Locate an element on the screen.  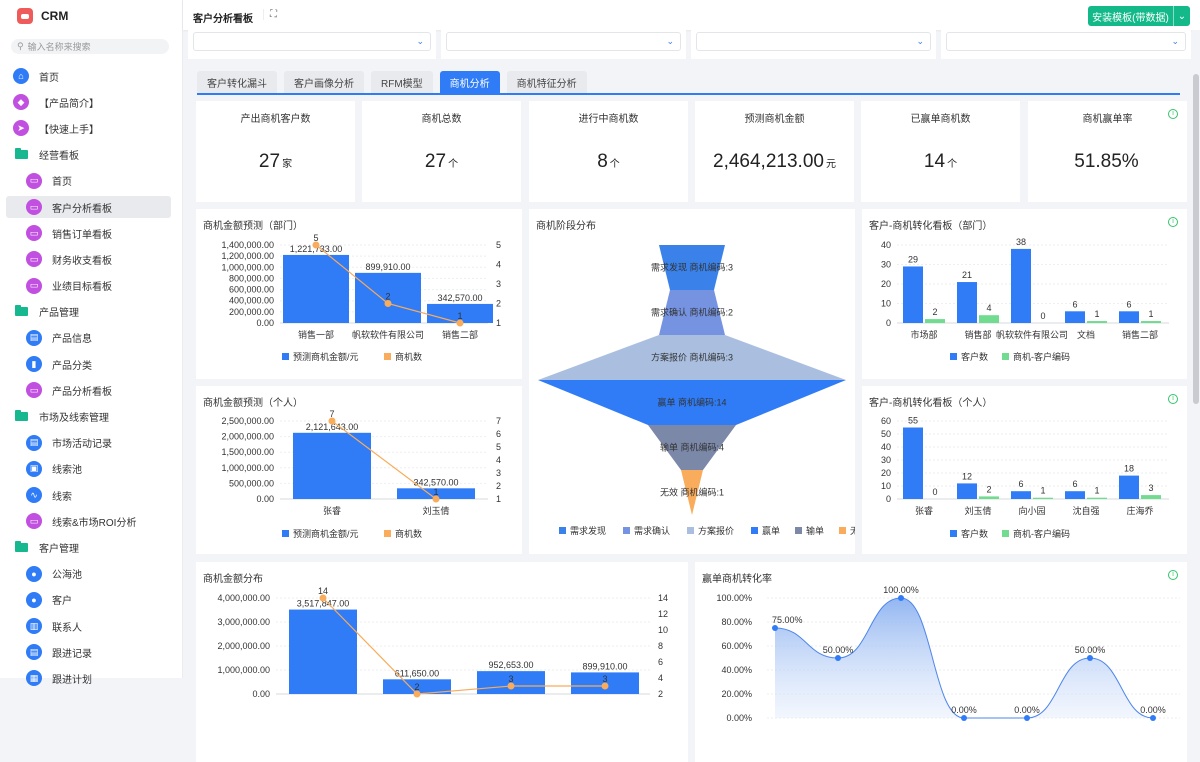
chart-title: 商机阶段分布 is located at coordinates (566, 226).